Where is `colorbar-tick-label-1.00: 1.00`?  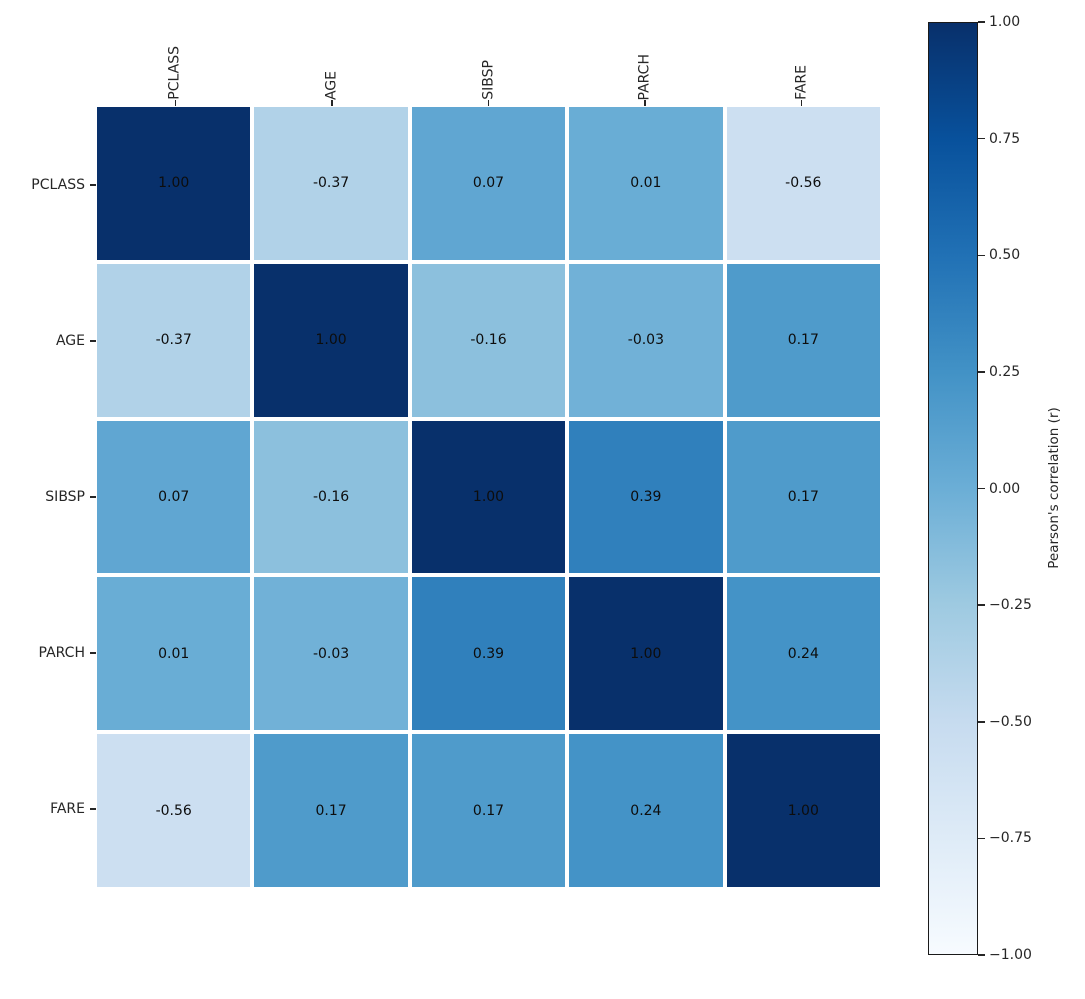
colorbar-tick-label-1.00: 1.00 is located at coordinates (1005, 22).